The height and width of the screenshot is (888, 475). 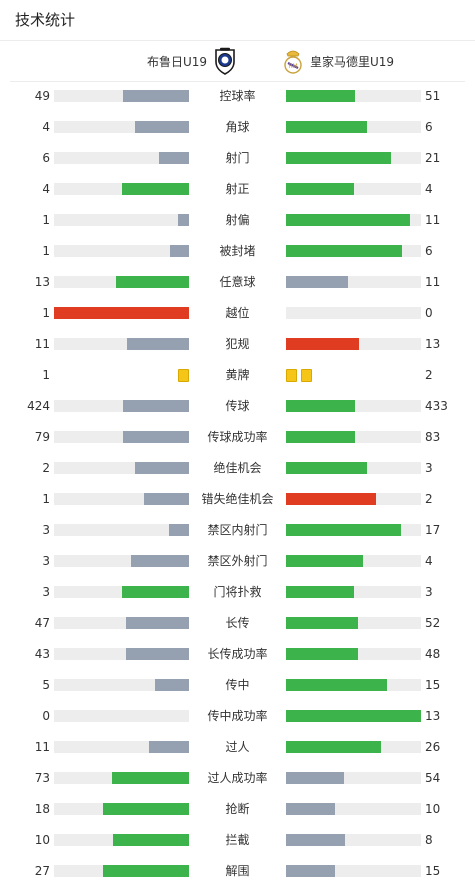 I want to click on home-stat-value: 424, so click(x=38, y=406).